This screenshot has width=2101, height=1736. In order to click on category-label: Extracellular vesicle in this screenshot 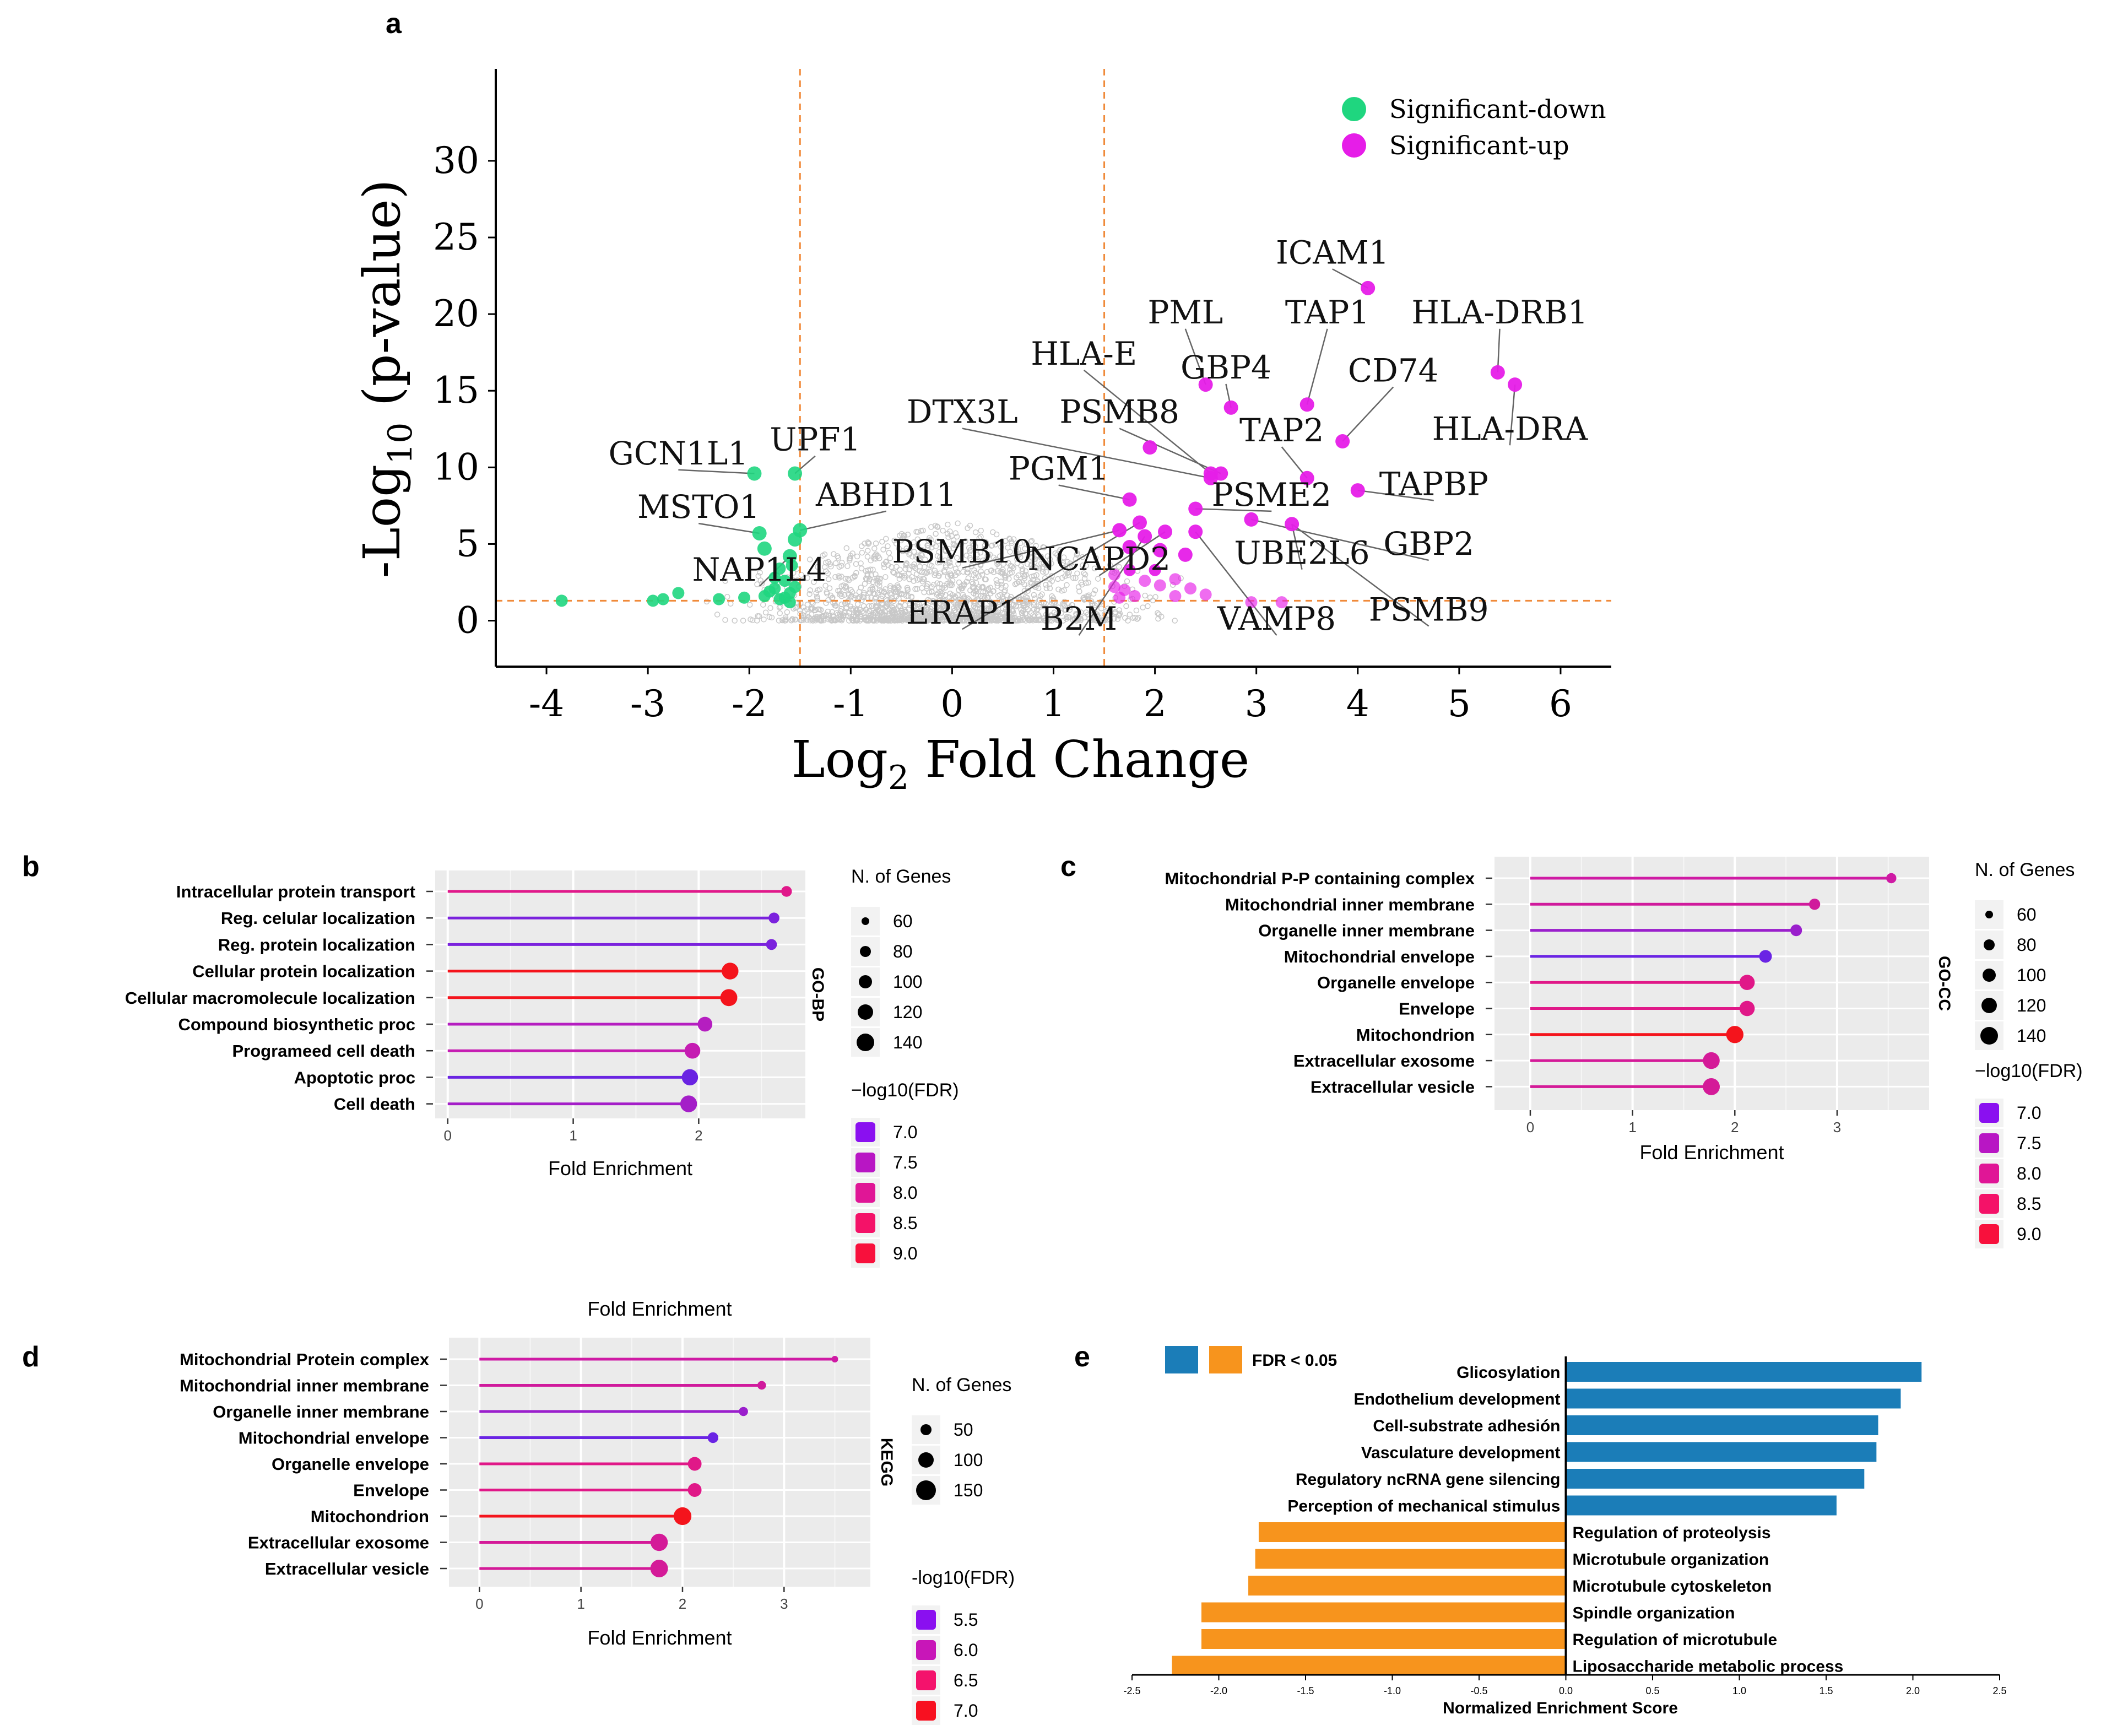, I will do `click(1393, 1086)`.